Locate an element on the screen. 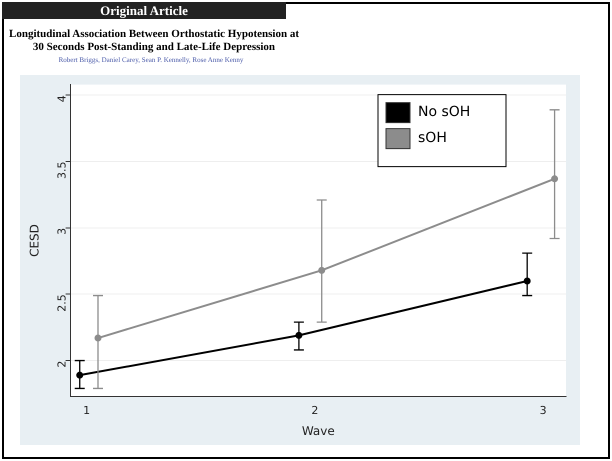 Image resolution: width=612 pixels, height=461 pixels. y-axis-title: CESD is located at coordinates (34, 240).